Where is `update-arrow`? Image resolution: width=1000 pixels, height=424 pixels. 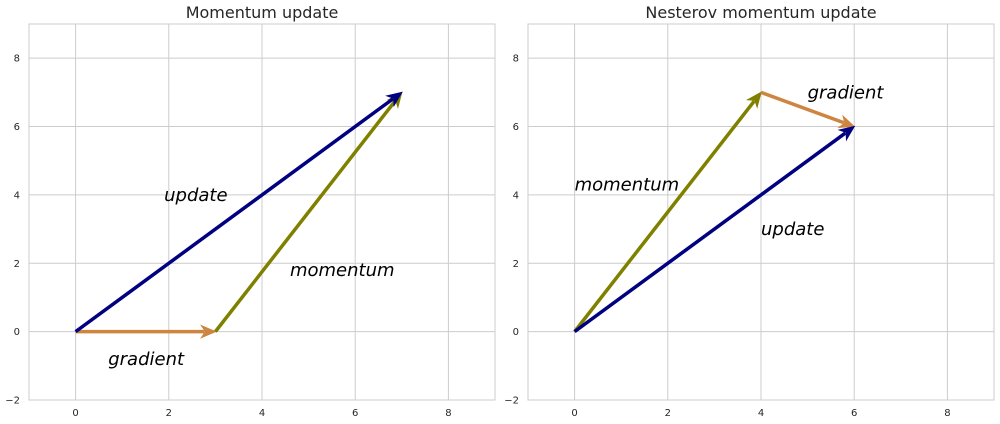 update-arrow is located at coordinates (714, 229).